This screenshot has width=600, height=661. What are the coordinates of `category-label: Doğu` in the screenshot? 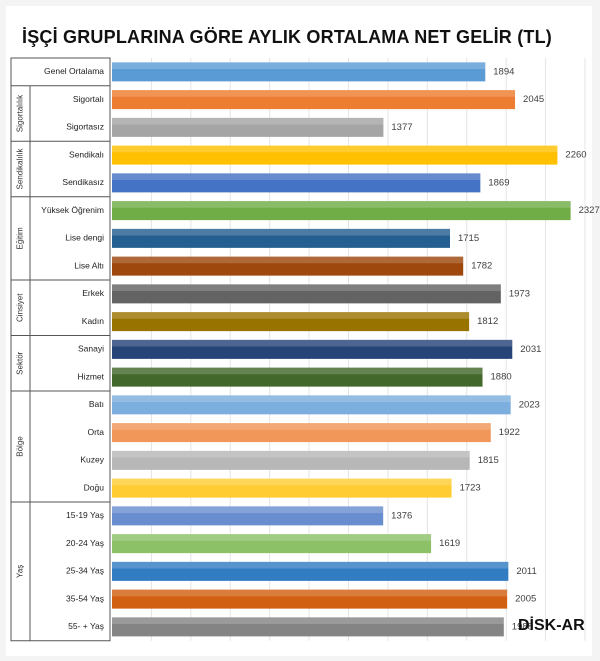 It's located at (94, 487).